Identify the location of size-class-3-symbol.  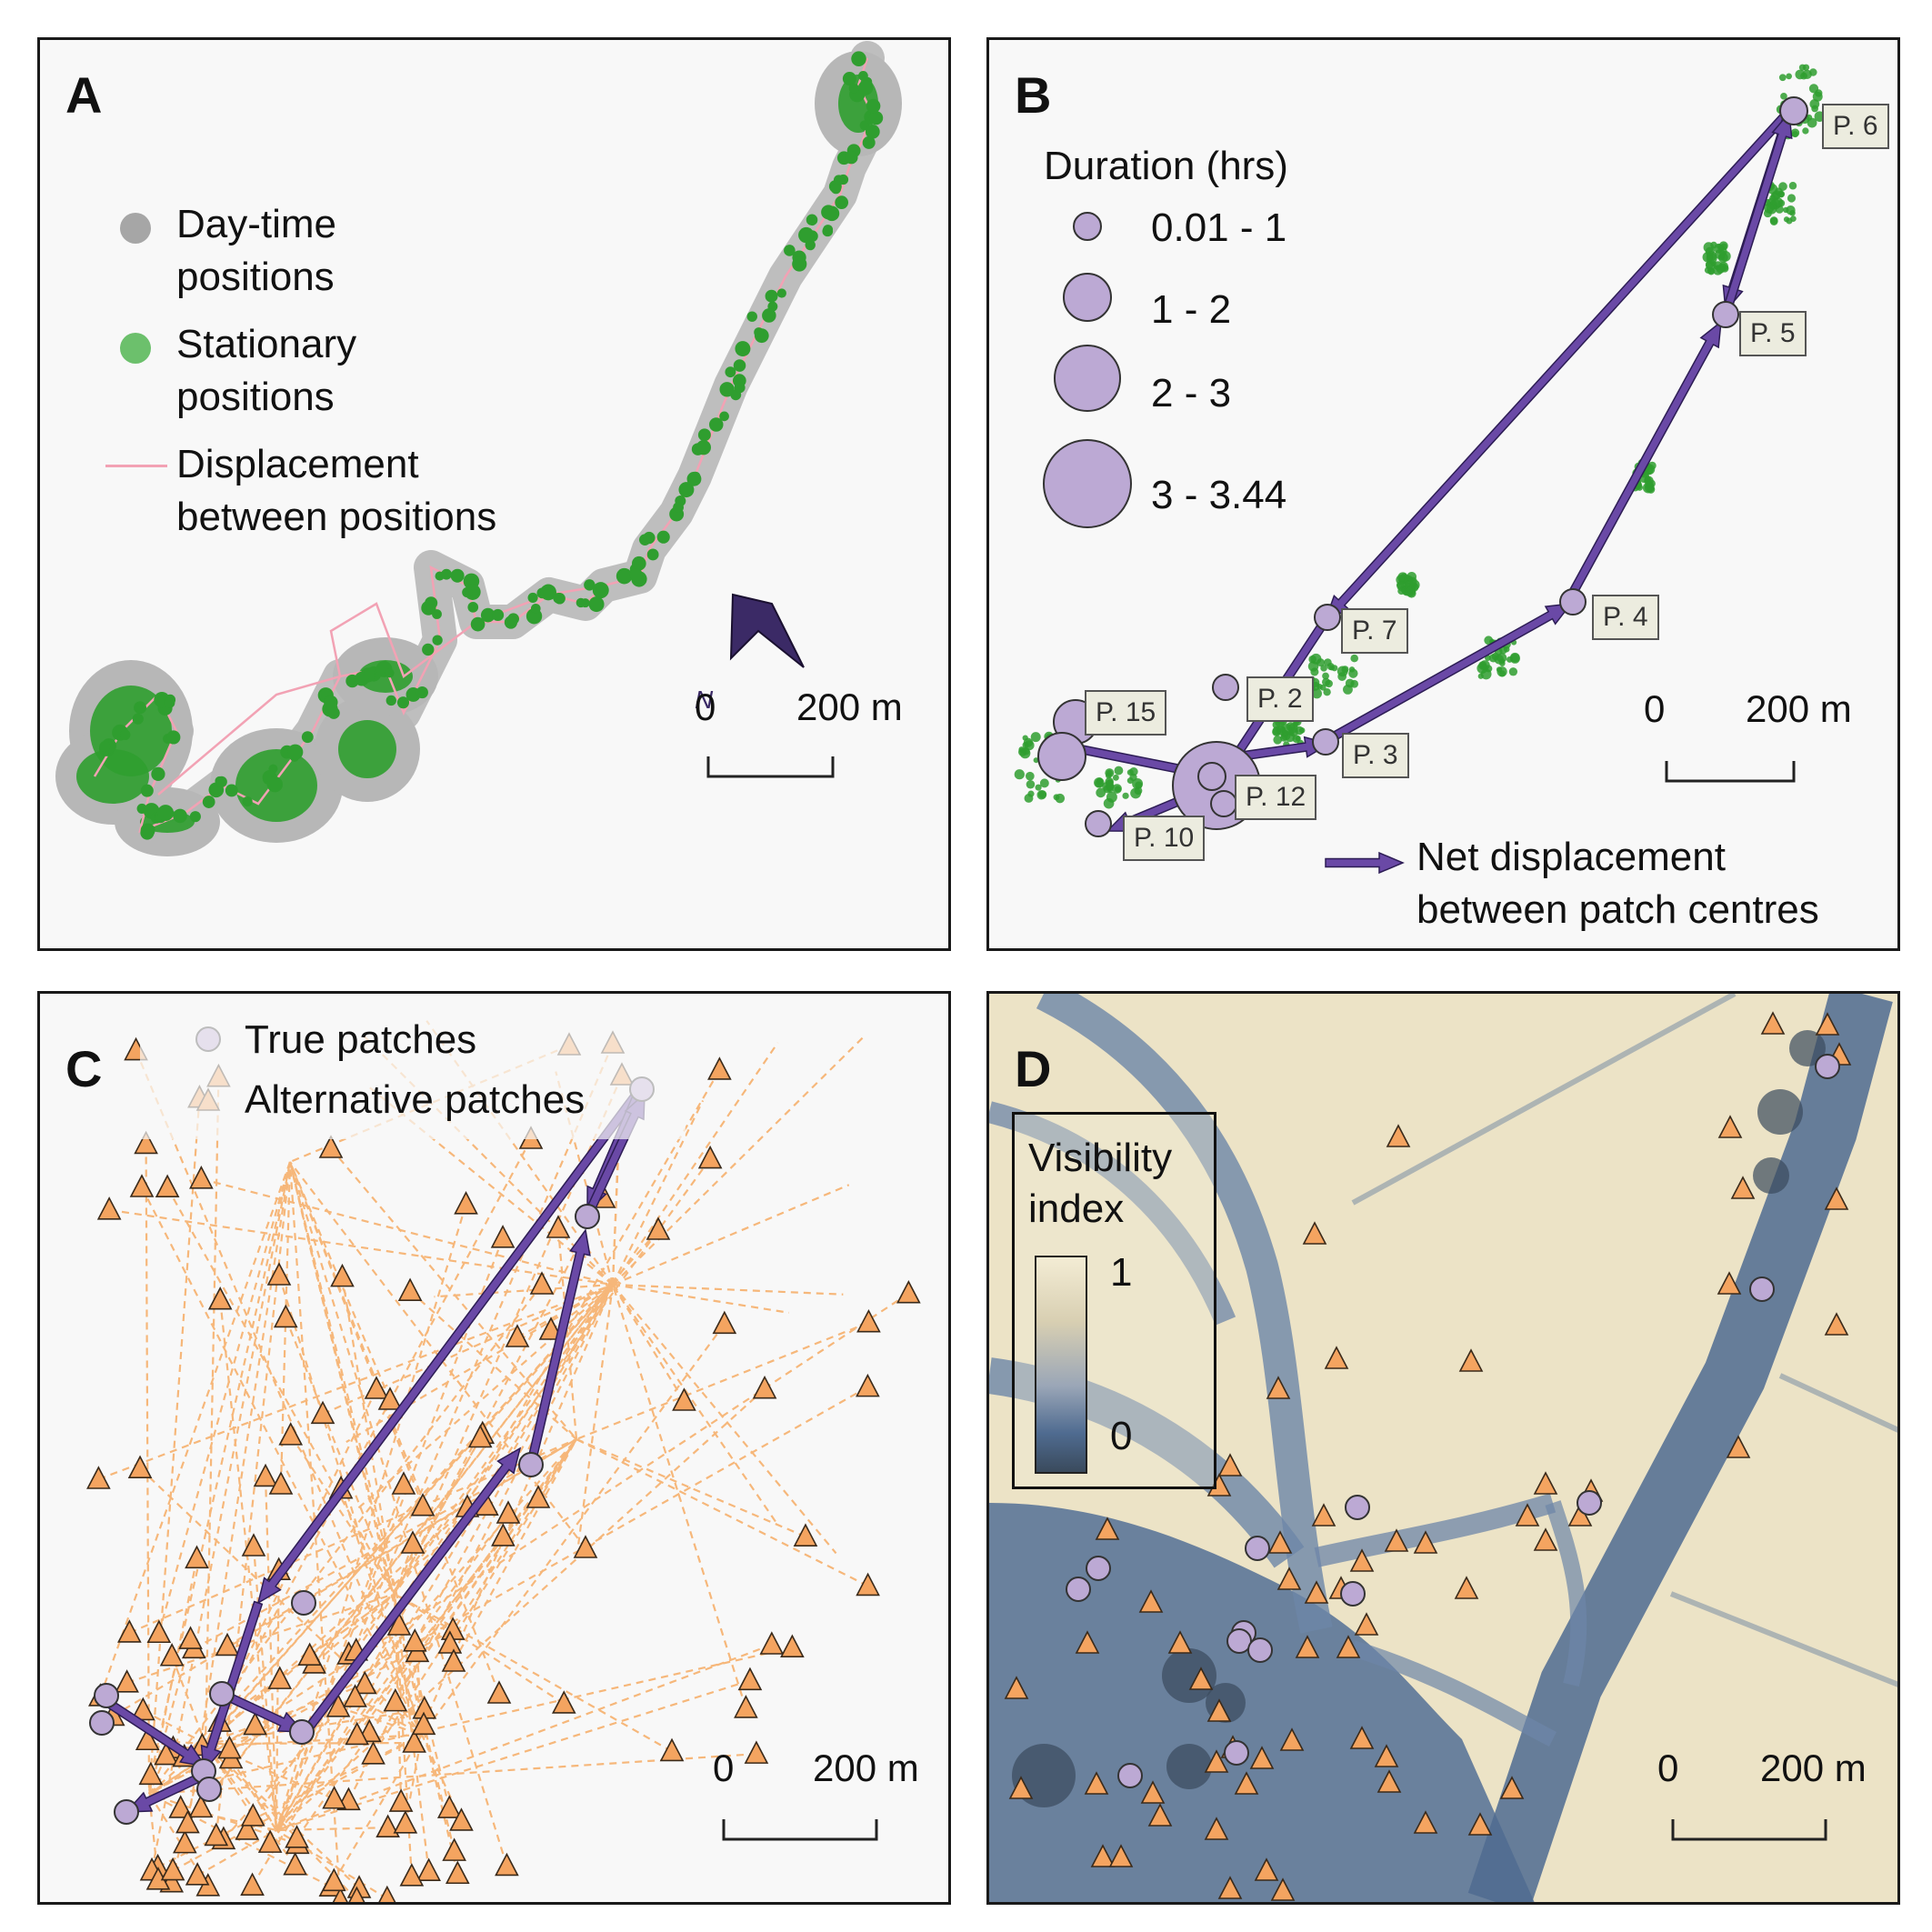
(1087, 378).